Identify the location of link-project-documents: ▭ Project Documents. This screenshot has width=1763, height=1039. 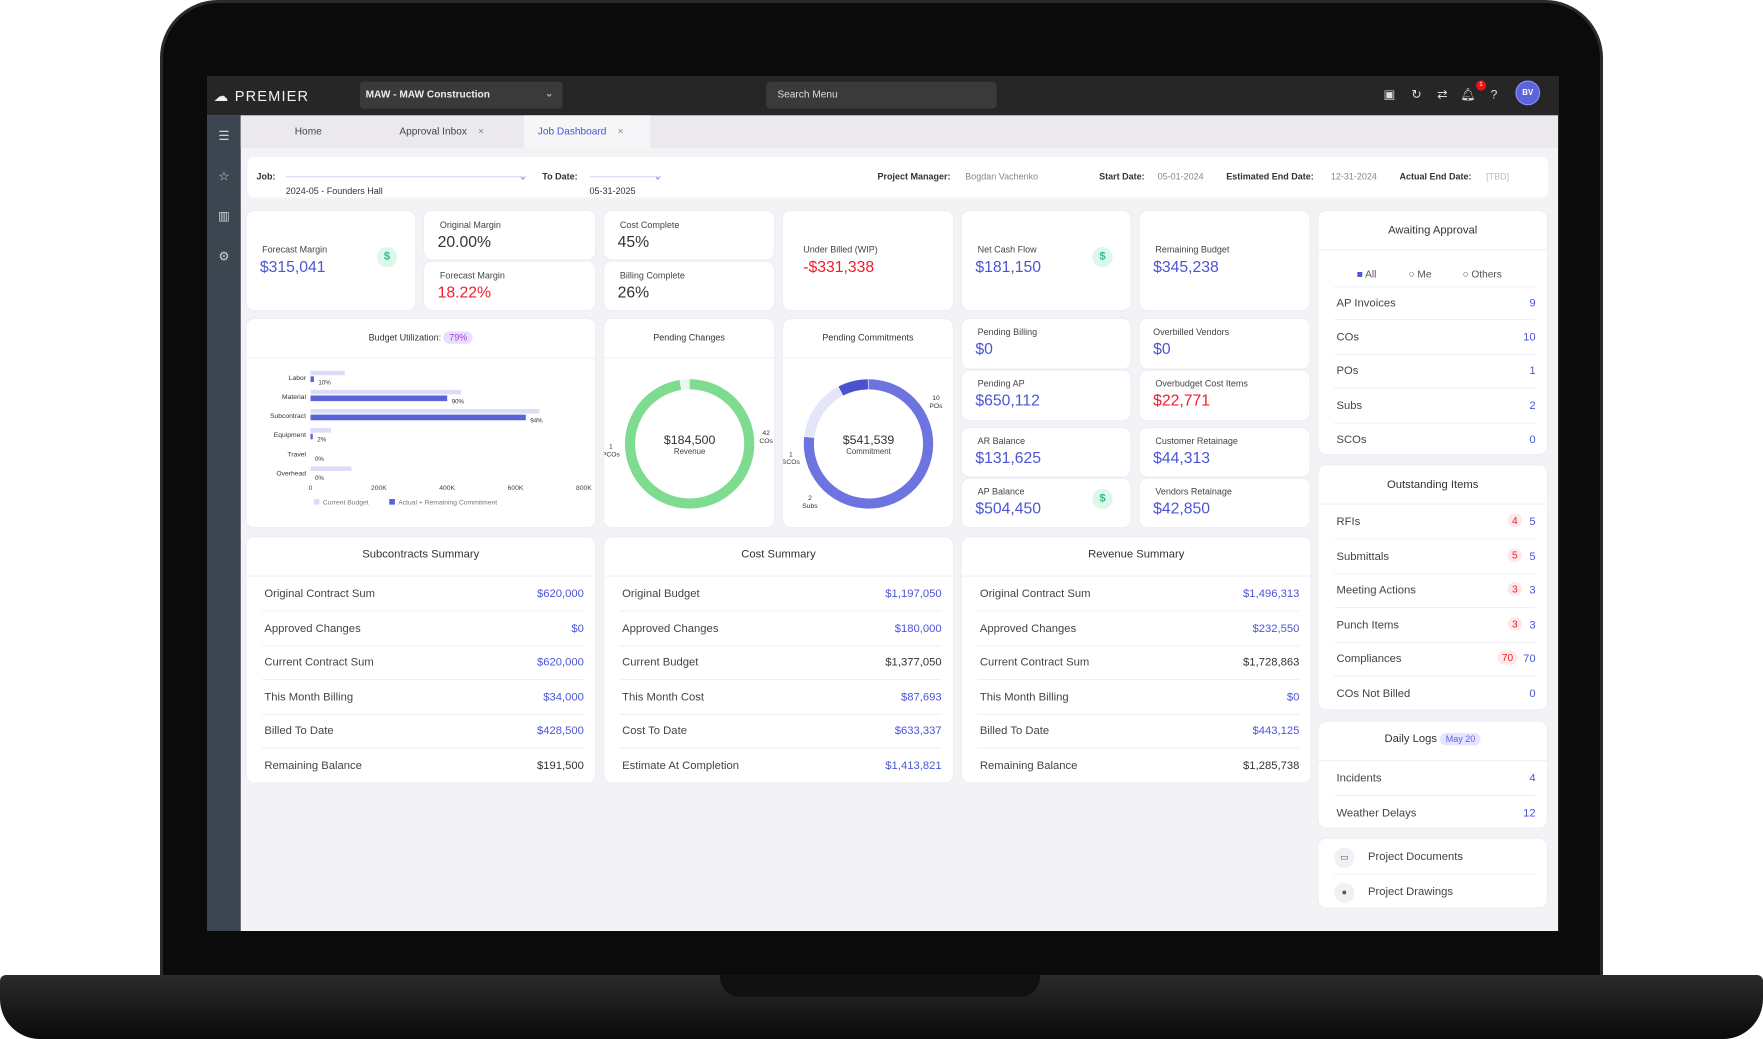
(1435, 858).